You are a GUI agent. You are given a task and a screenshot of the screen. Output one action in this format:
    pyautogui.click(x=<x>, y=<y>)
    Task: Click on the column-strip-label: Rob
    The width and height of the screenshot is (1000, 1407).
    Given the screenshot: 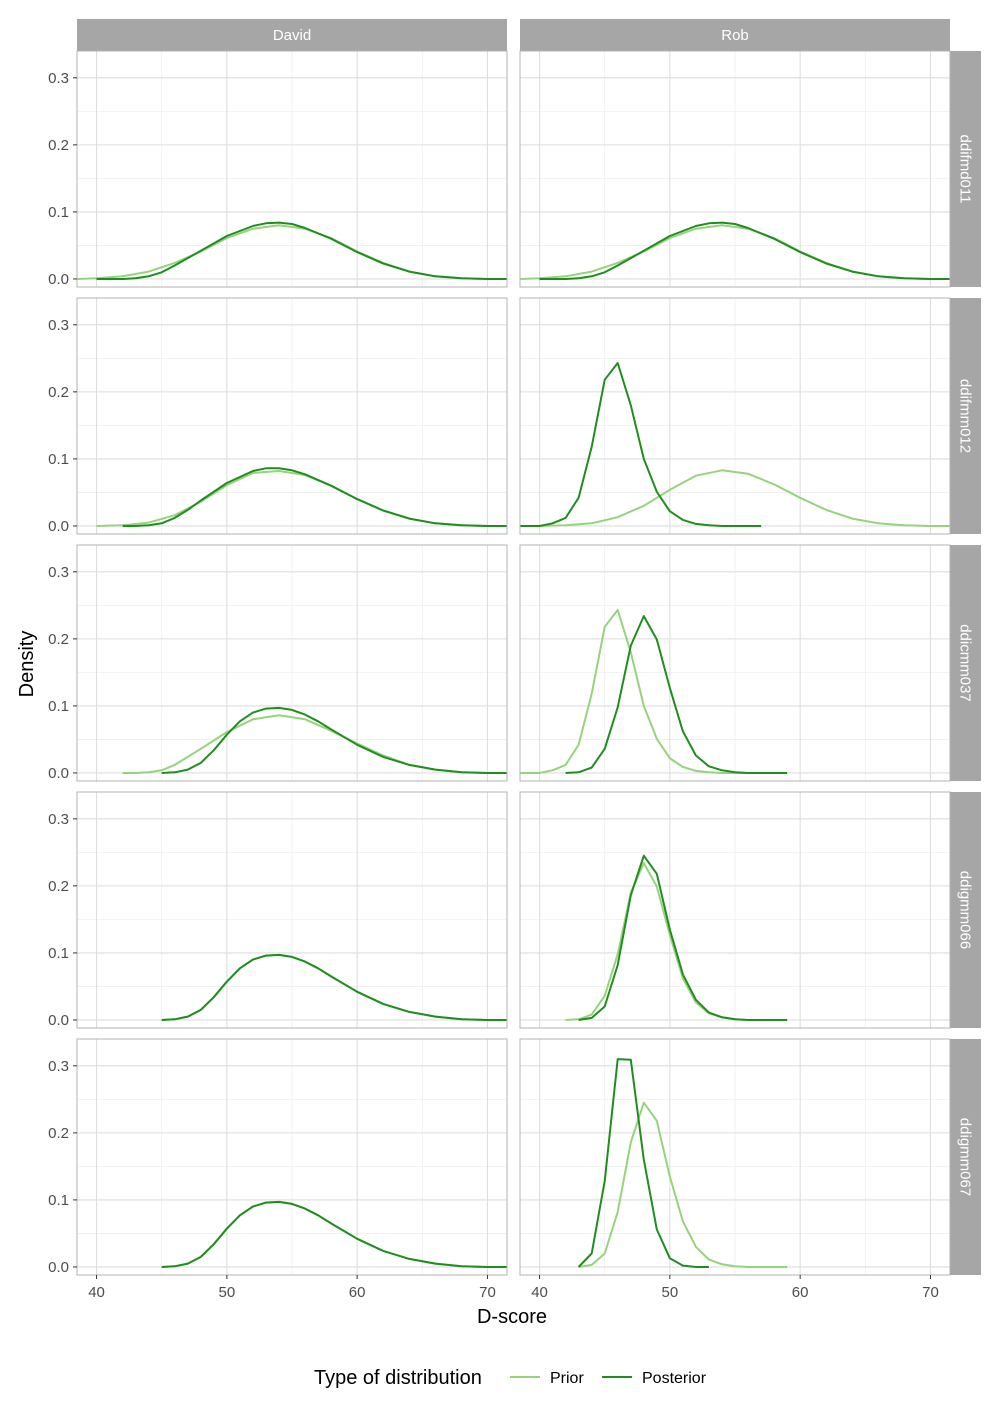 What is the action you would take?
    pyautogui.click(x=735, y=35)
    